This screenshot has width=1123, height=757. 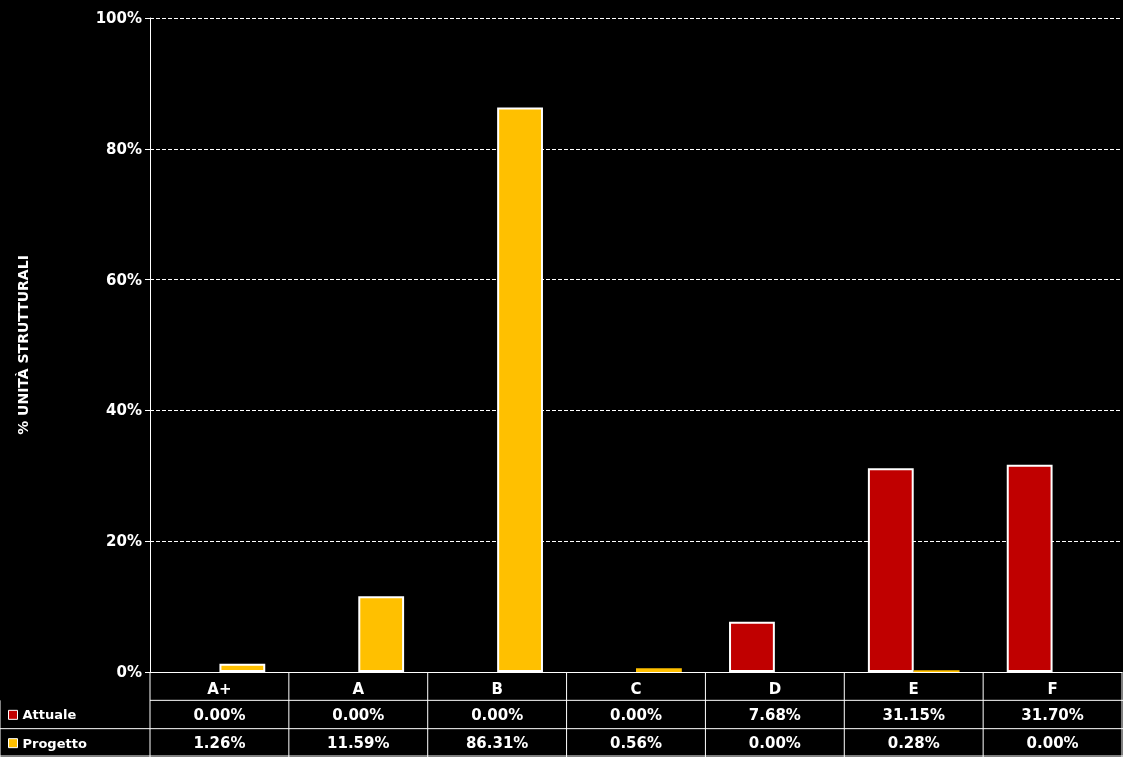 I want to click on x-tick-label: D, so click(x=775, y=688).